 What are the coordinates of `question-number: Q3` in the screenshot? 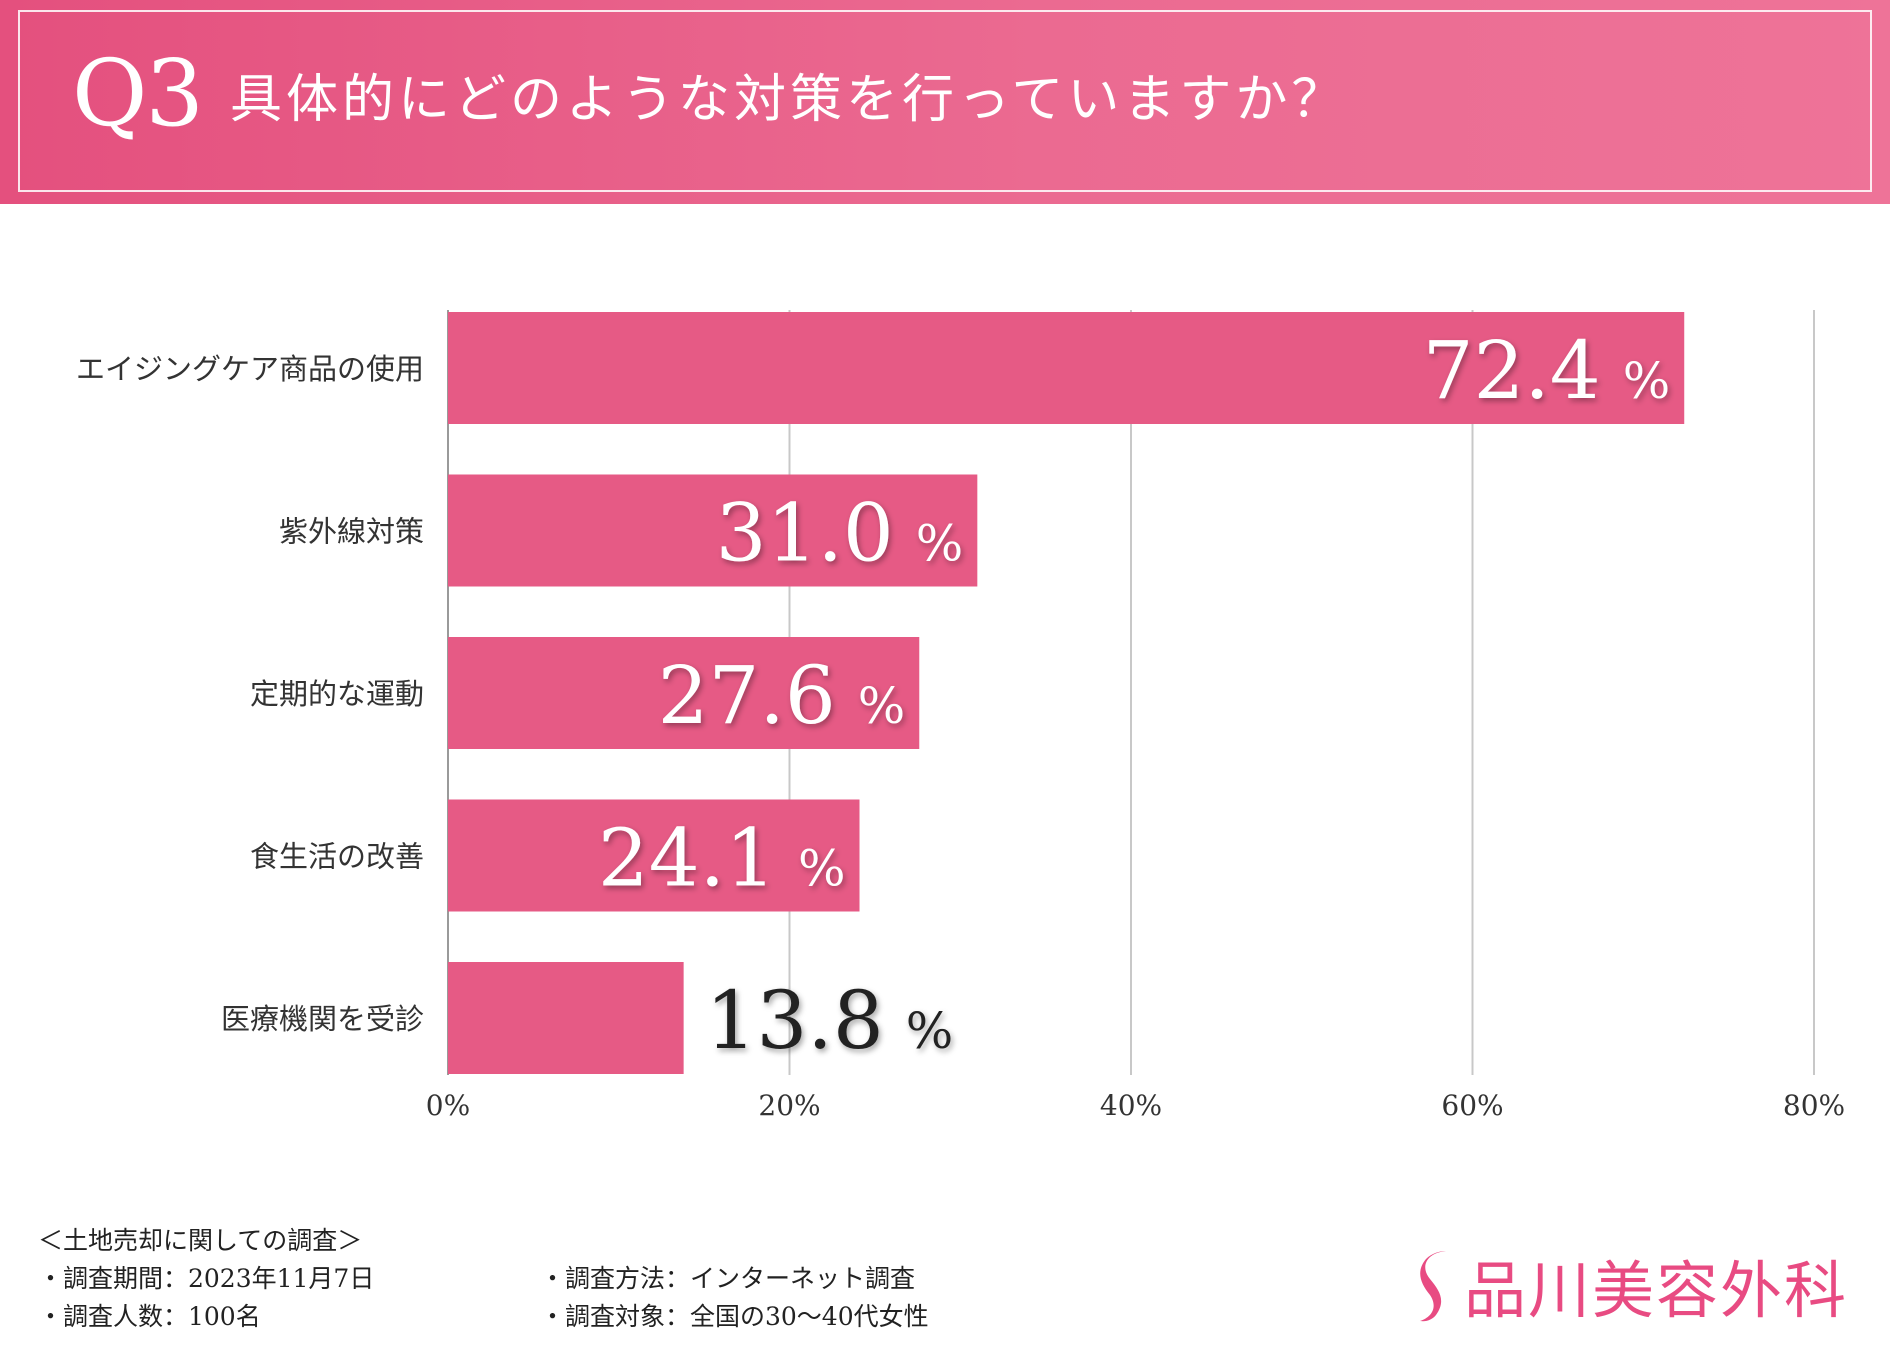 It's located at (138, 93).